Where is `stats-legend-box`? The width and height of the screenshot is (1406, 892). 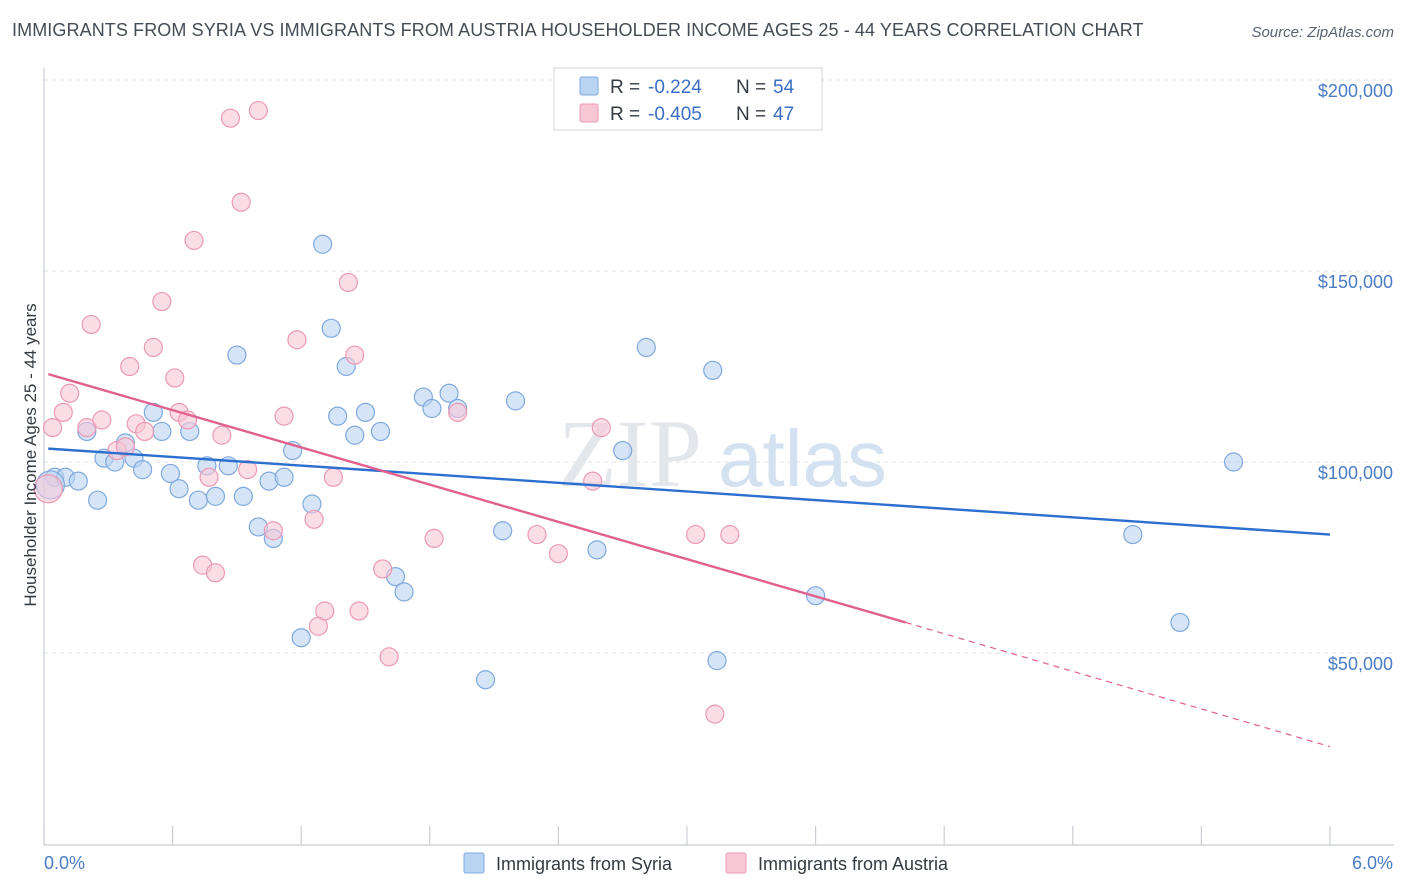
stats-legend-box is located at coordinates (688, 99).